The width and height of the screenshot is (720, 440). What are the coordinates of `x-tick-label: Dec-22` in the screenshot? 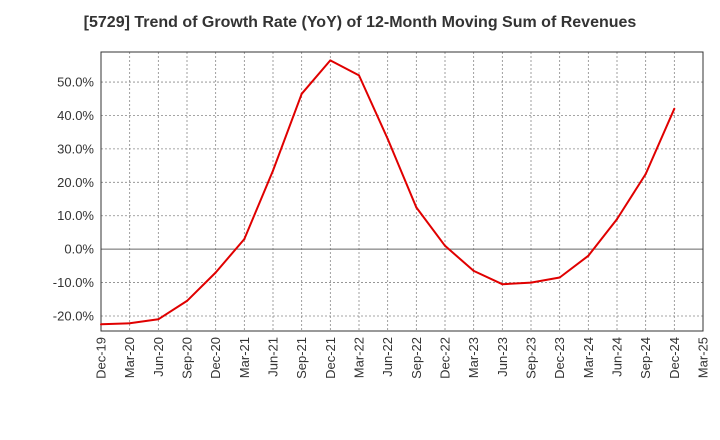 It's located at (445, 358).